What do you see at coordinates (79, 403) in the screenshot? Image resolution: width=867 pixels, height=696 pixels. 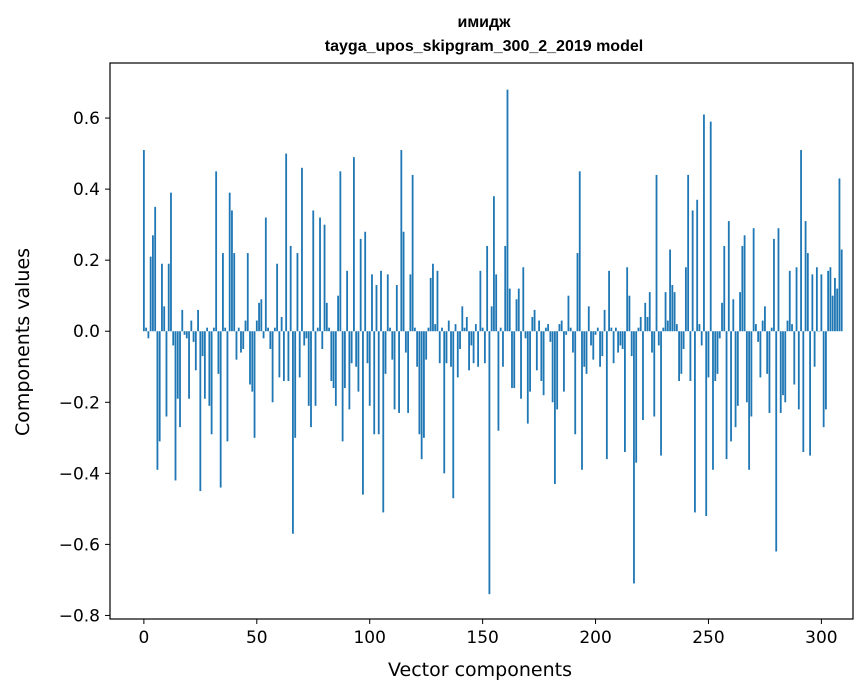 I see `y-tick-label: −0.2` at bounding box center [79, 403].